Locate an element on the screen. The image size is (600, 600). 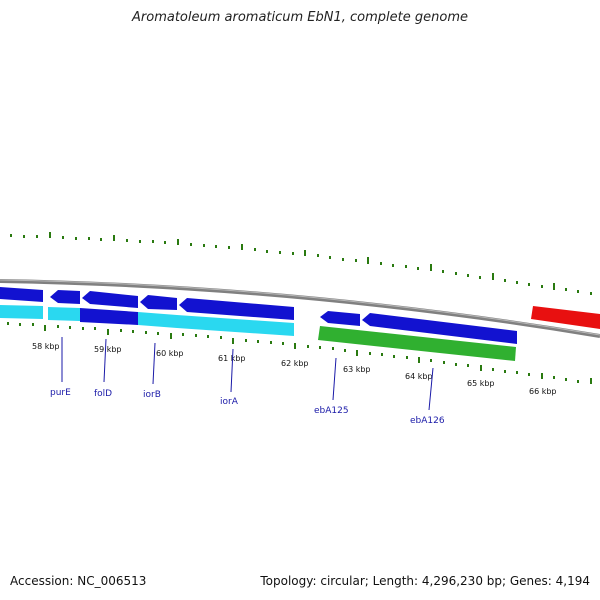
gene-label-ebA125: ebA125 is located at coordinates (331, 411).